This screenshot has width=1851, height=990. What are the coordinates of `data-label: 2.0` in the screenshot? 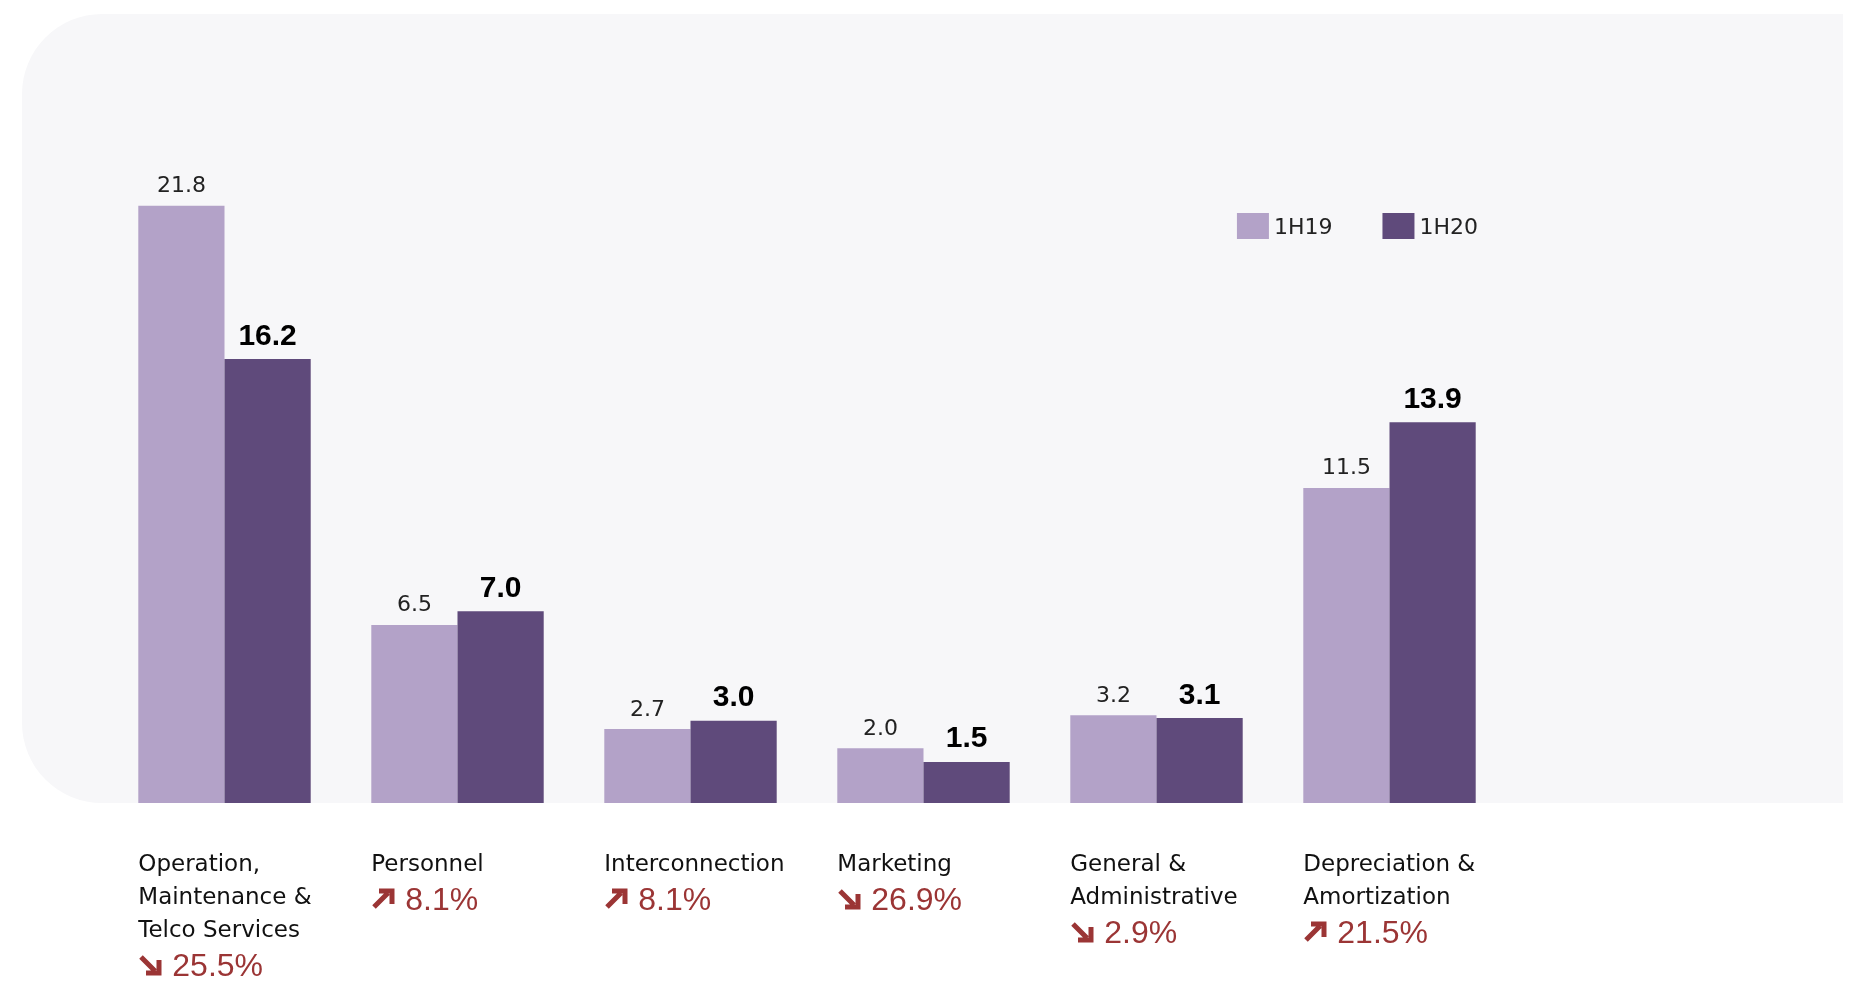 It's located at (880, 727).